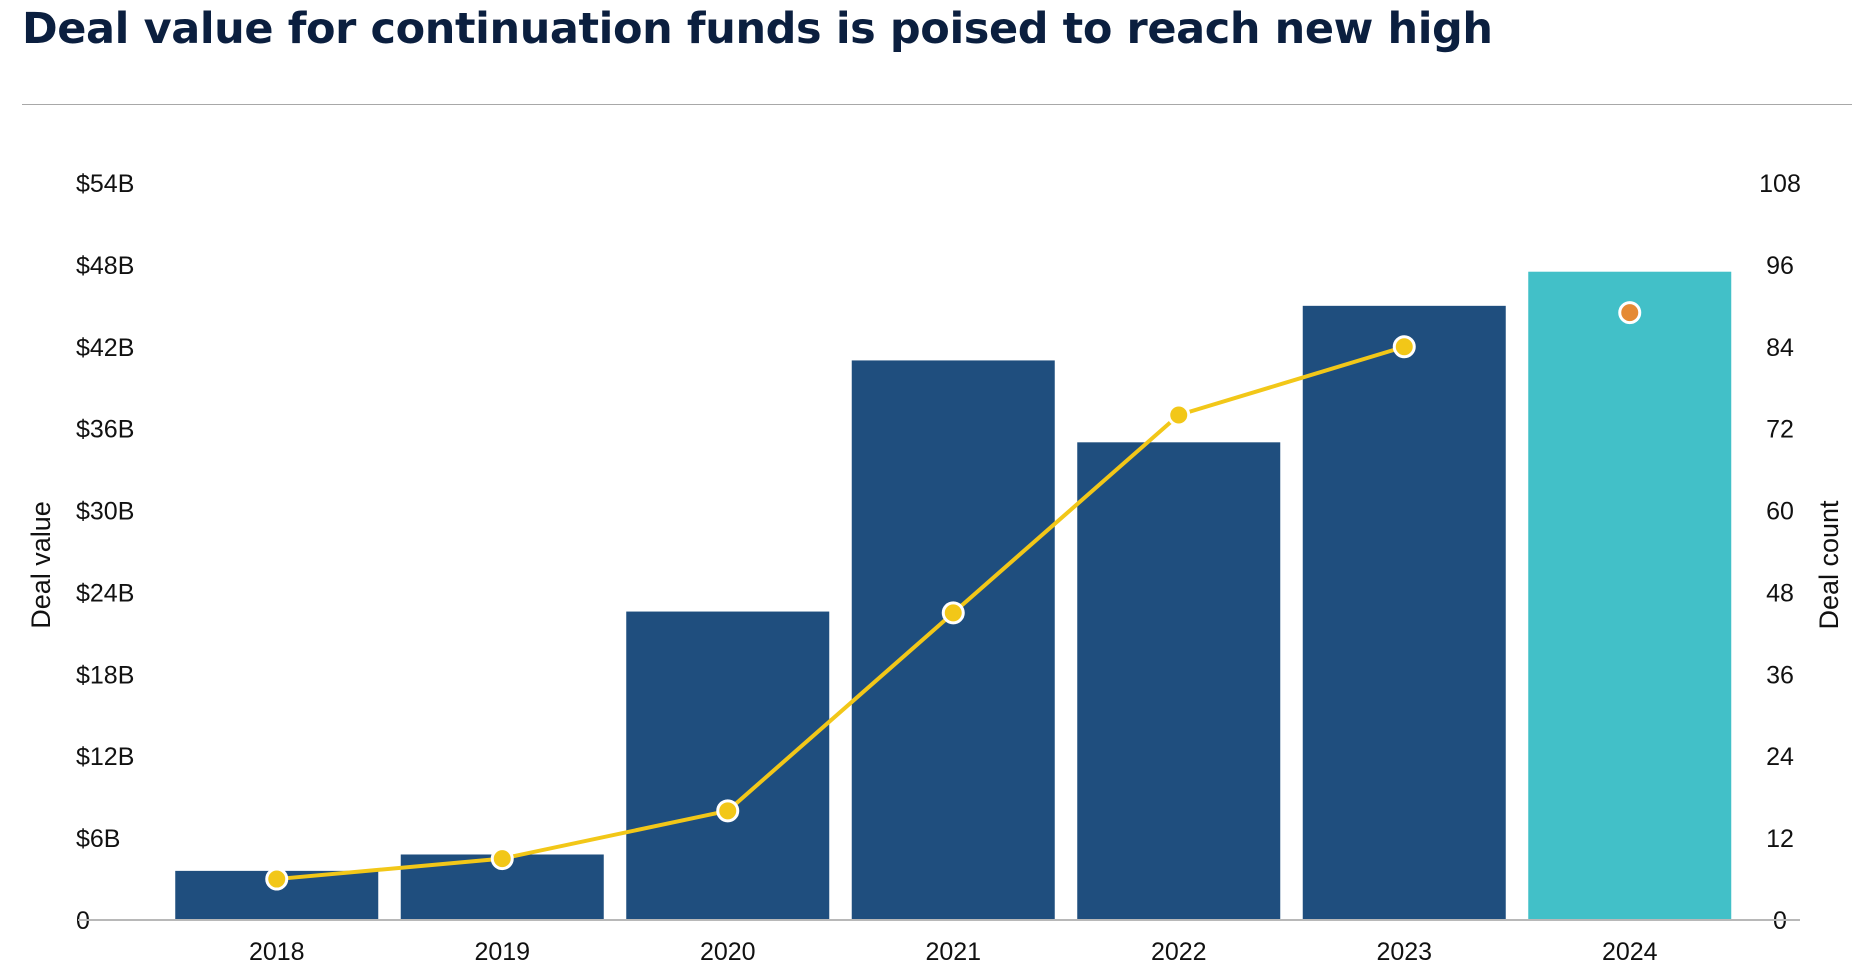  I want to click on x-axis-ticks: 2018 2019 2020 2021 2022 2023 2024, so click(953, 952).